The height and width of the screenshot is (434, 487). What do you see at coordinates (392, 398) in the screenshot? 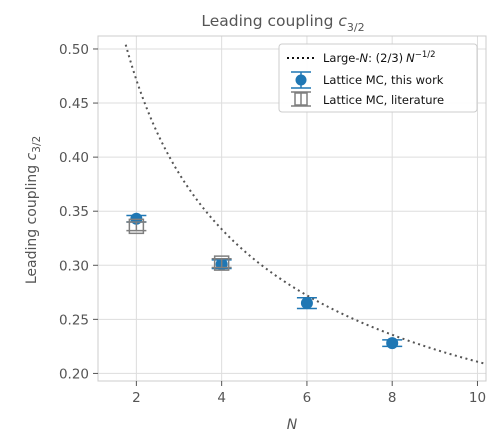
I see `x-tick-label: 8` at bounding box center [392, 398].